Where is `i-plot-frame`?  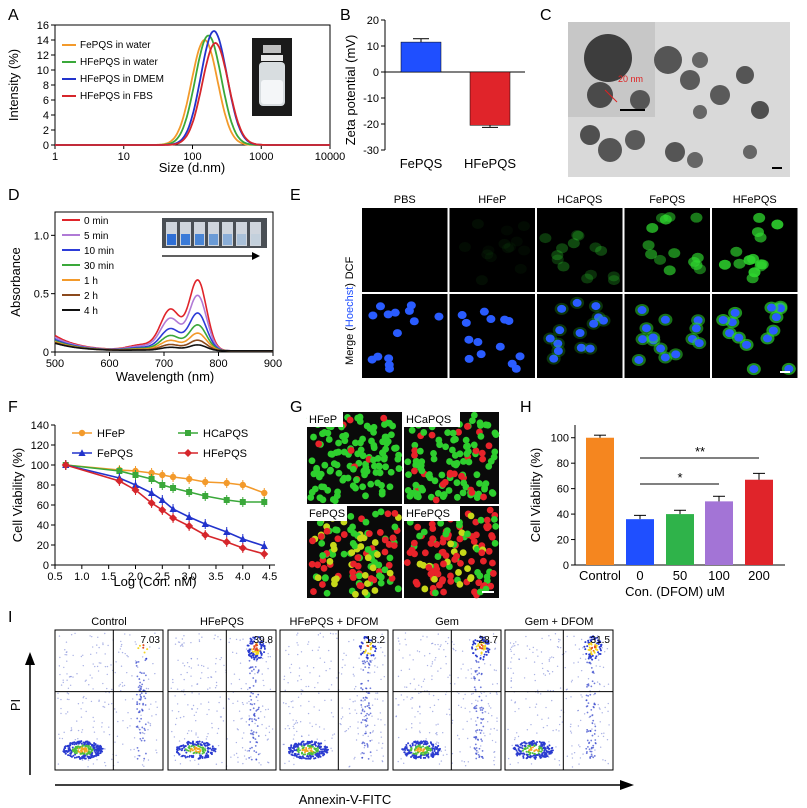 i-plot-frame is located at coordinates (447, 700).